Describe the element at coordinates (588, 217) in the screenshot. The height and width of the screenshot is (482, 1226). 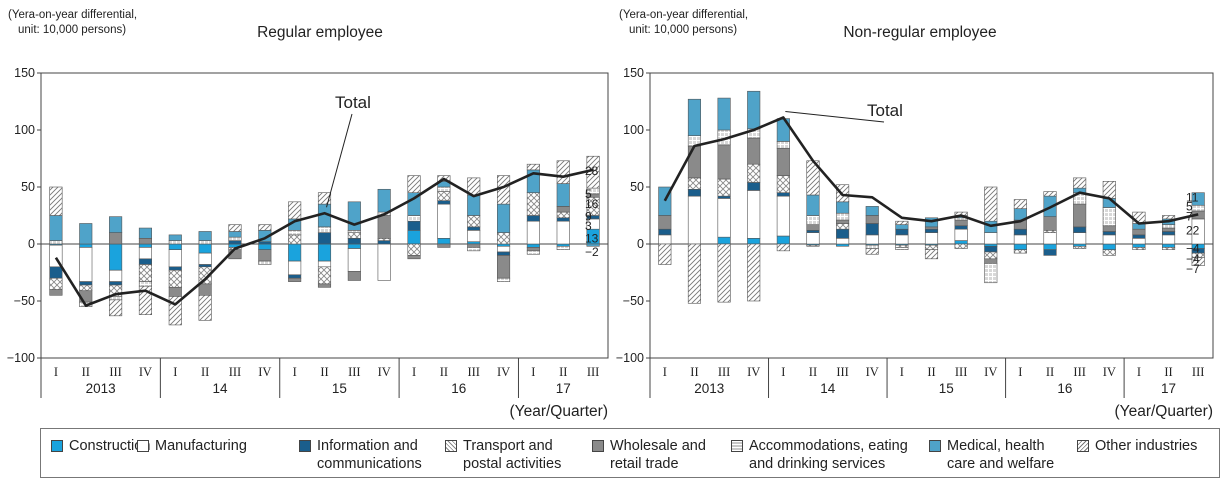
I see `end-label: 9` at that location.